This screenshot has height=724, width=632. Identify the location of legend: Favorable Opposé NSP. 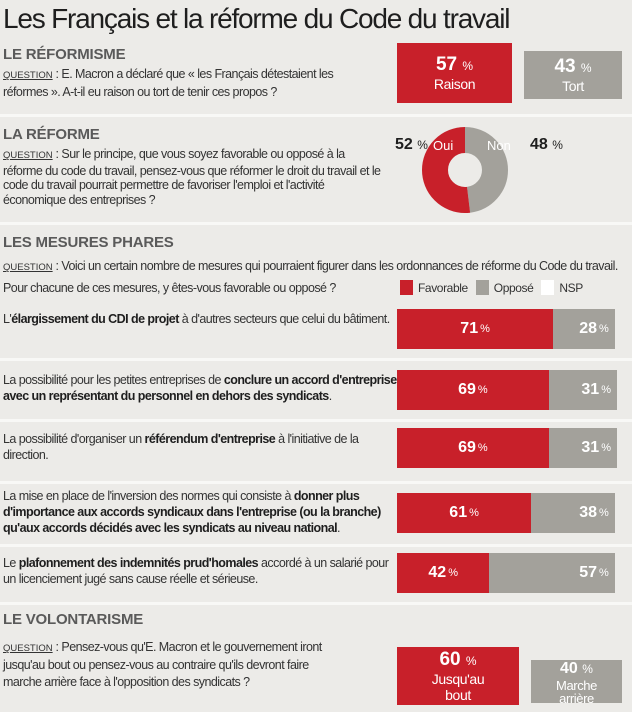
(495, 287).